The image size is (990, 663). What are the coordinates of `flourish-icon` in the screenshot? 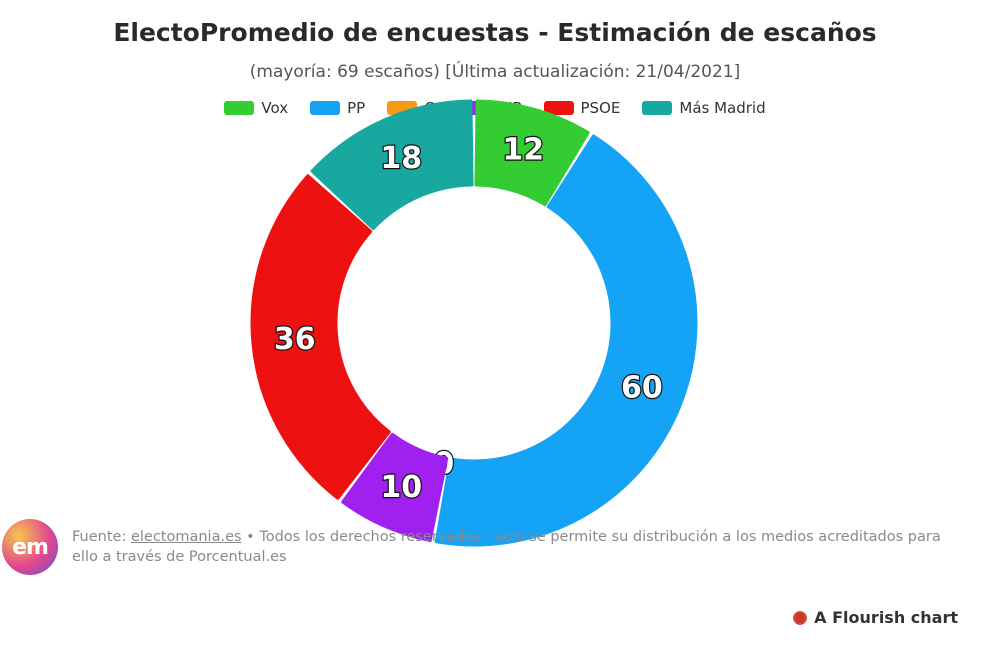 It's located at (800, 617).